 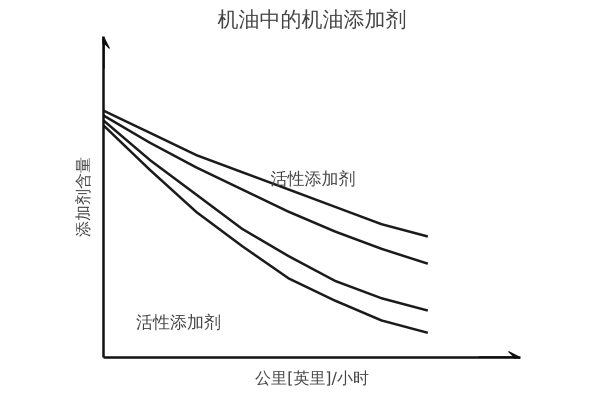 I want to click on chart-title: 机油中的机油添加剂, so click(x=312, y=20).